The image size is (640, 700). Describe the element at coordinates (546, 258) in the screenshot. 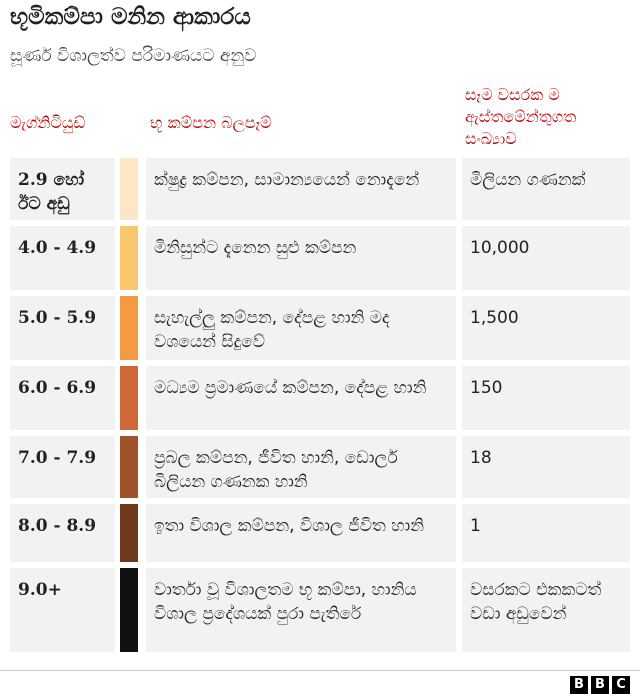

I see `estimate-cell: 10,000` at that location.